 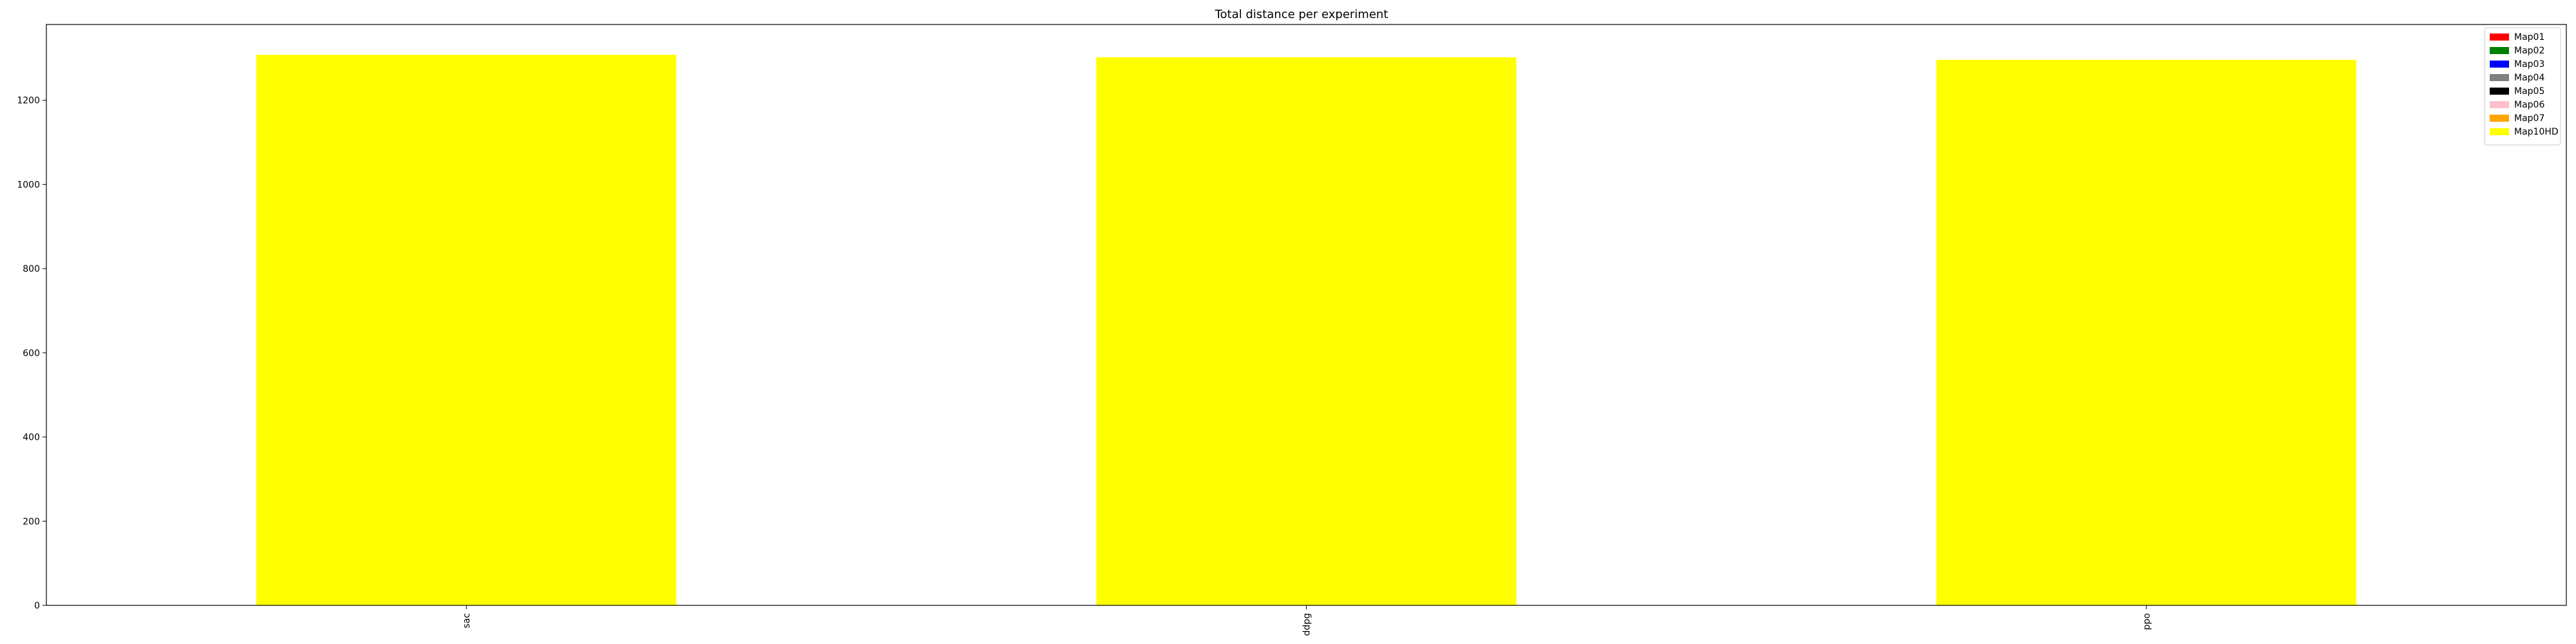 I want to click on bar-ddpg-map10hd, so click(x=1306, y=331).